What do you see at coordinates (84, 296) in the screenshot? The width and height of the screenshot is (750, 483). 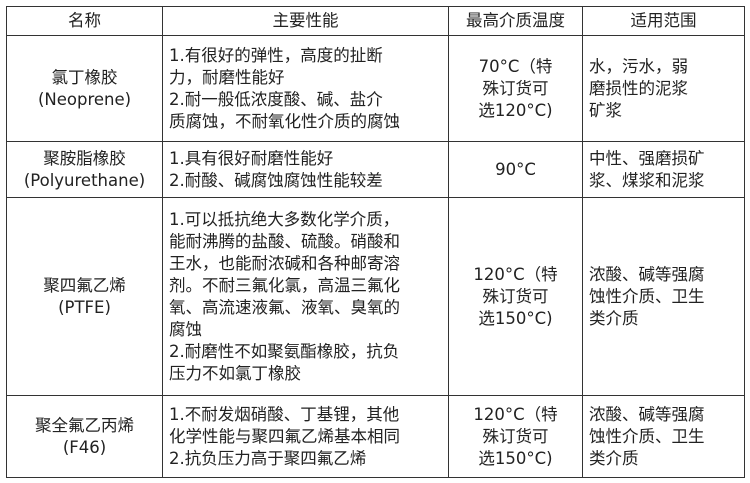 I see `cell-name: 聚四氟乙烯 (PTFE)` at bounding box center [84, 296].